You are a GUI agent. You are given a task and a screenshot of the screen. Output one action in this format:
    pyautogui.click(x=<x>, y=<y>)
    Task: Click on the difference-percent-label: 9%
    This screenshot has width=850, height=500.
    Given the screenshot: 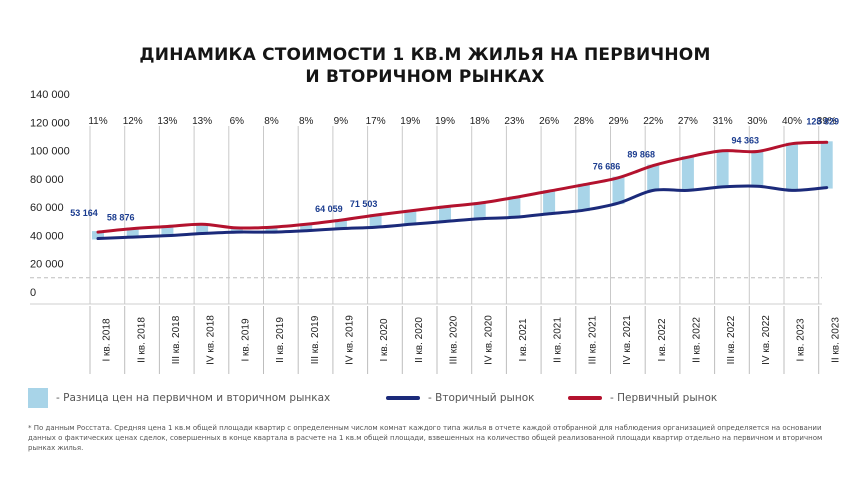 What is the action you would take?
    pyautogui.click(x=341, y=121)
    